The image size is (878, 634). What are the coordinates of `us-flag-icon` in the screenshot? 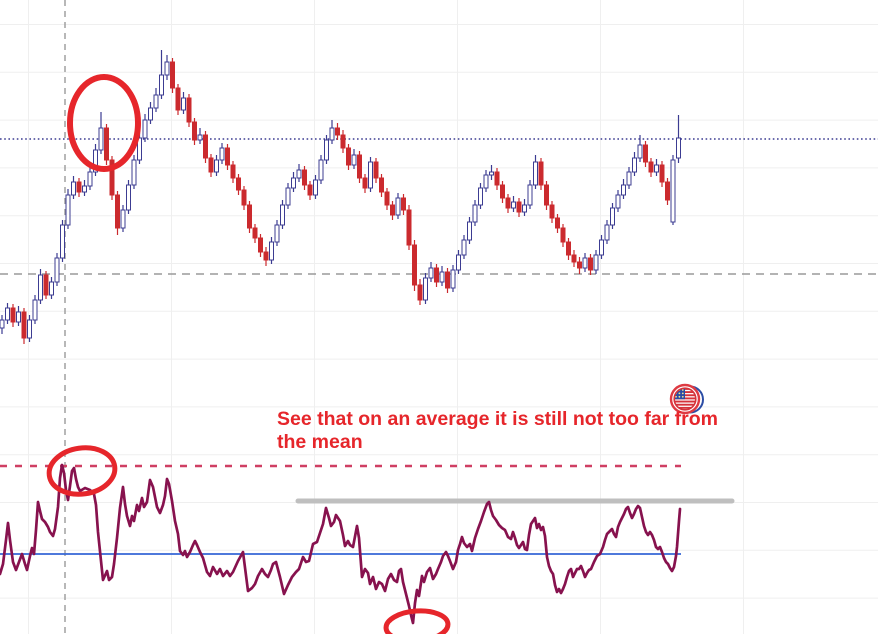 It's located at (685, 399).